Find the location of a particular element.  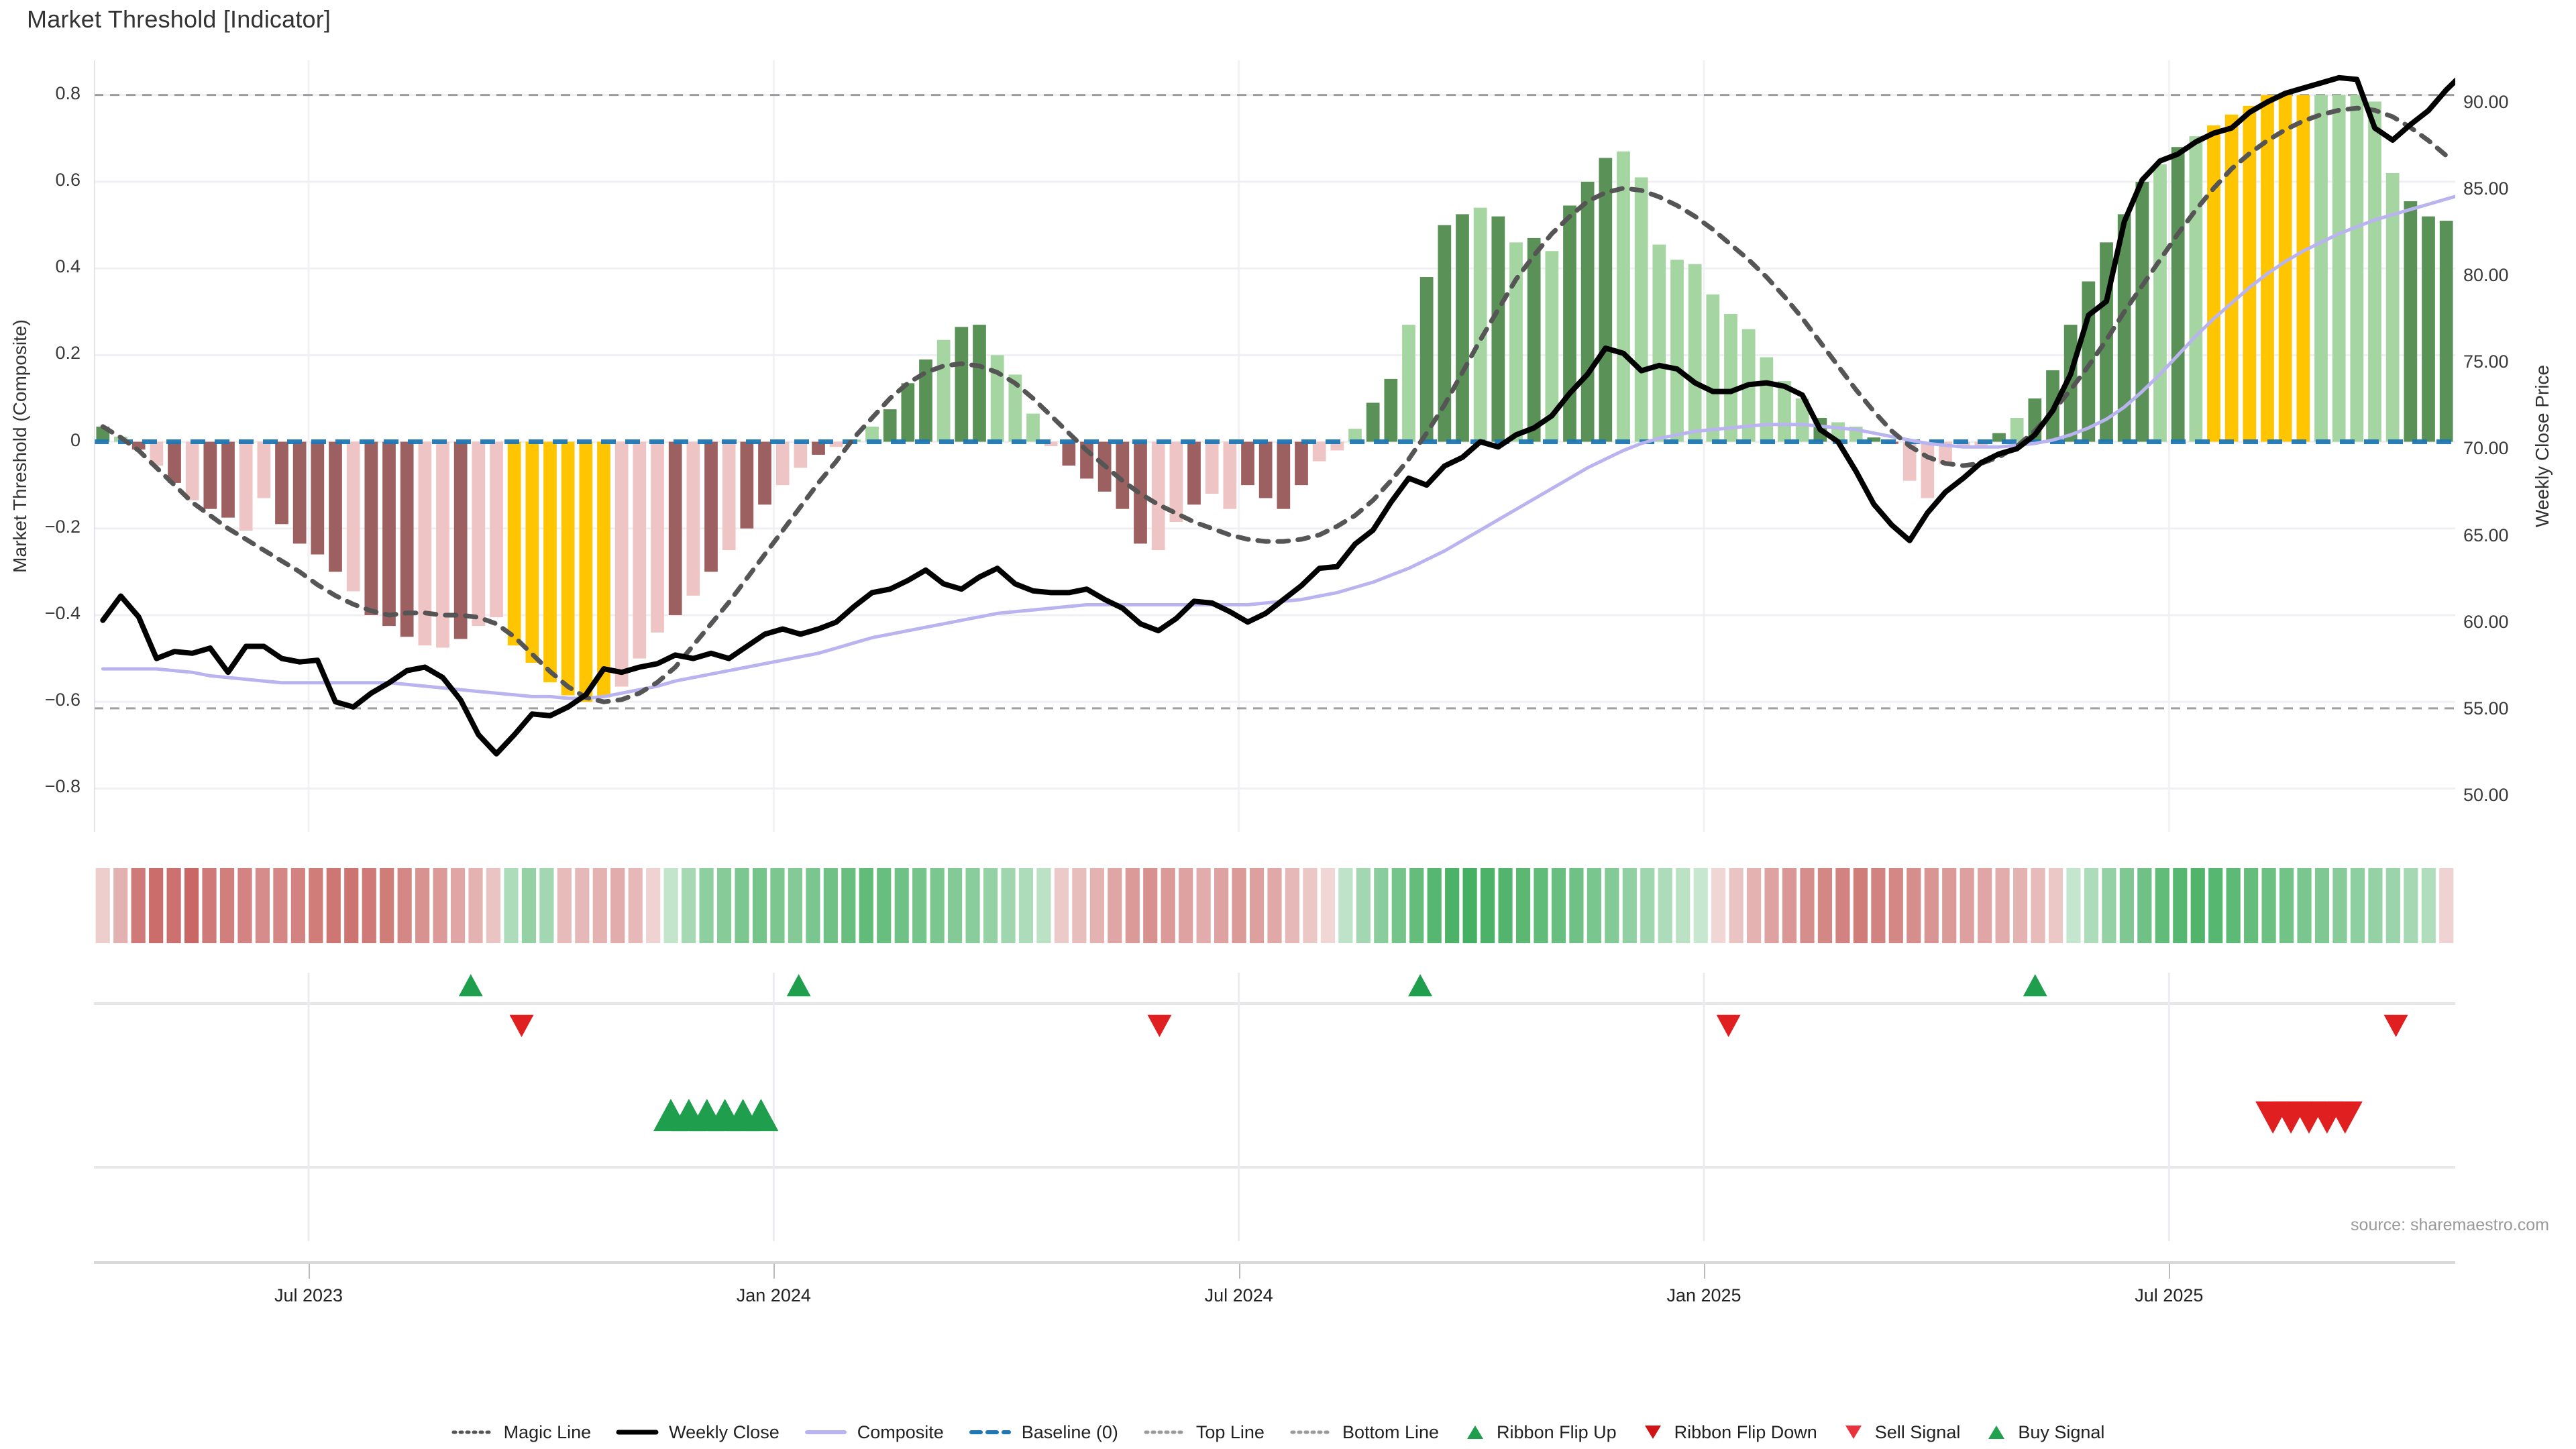

legend-item: Top Line is located at coordinates (1203, 1432).